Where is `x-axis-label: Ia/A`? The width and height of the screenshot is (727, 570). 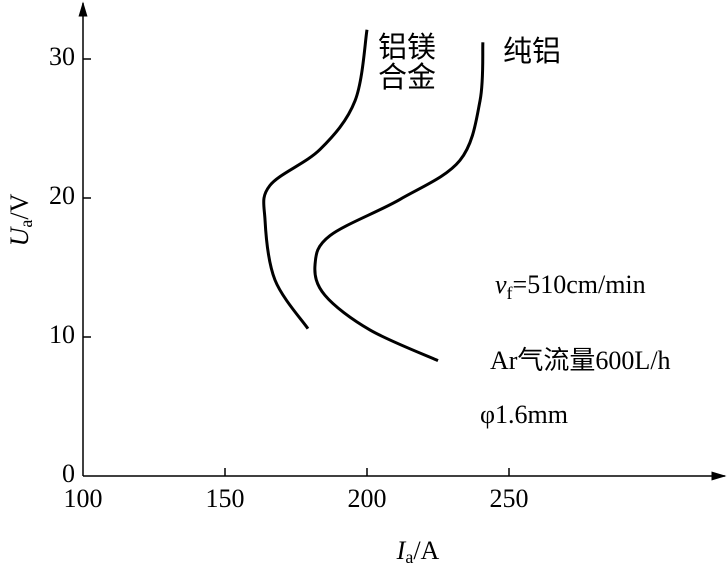
x-axis-label: Ia/A is located at coordinates (418, 551).